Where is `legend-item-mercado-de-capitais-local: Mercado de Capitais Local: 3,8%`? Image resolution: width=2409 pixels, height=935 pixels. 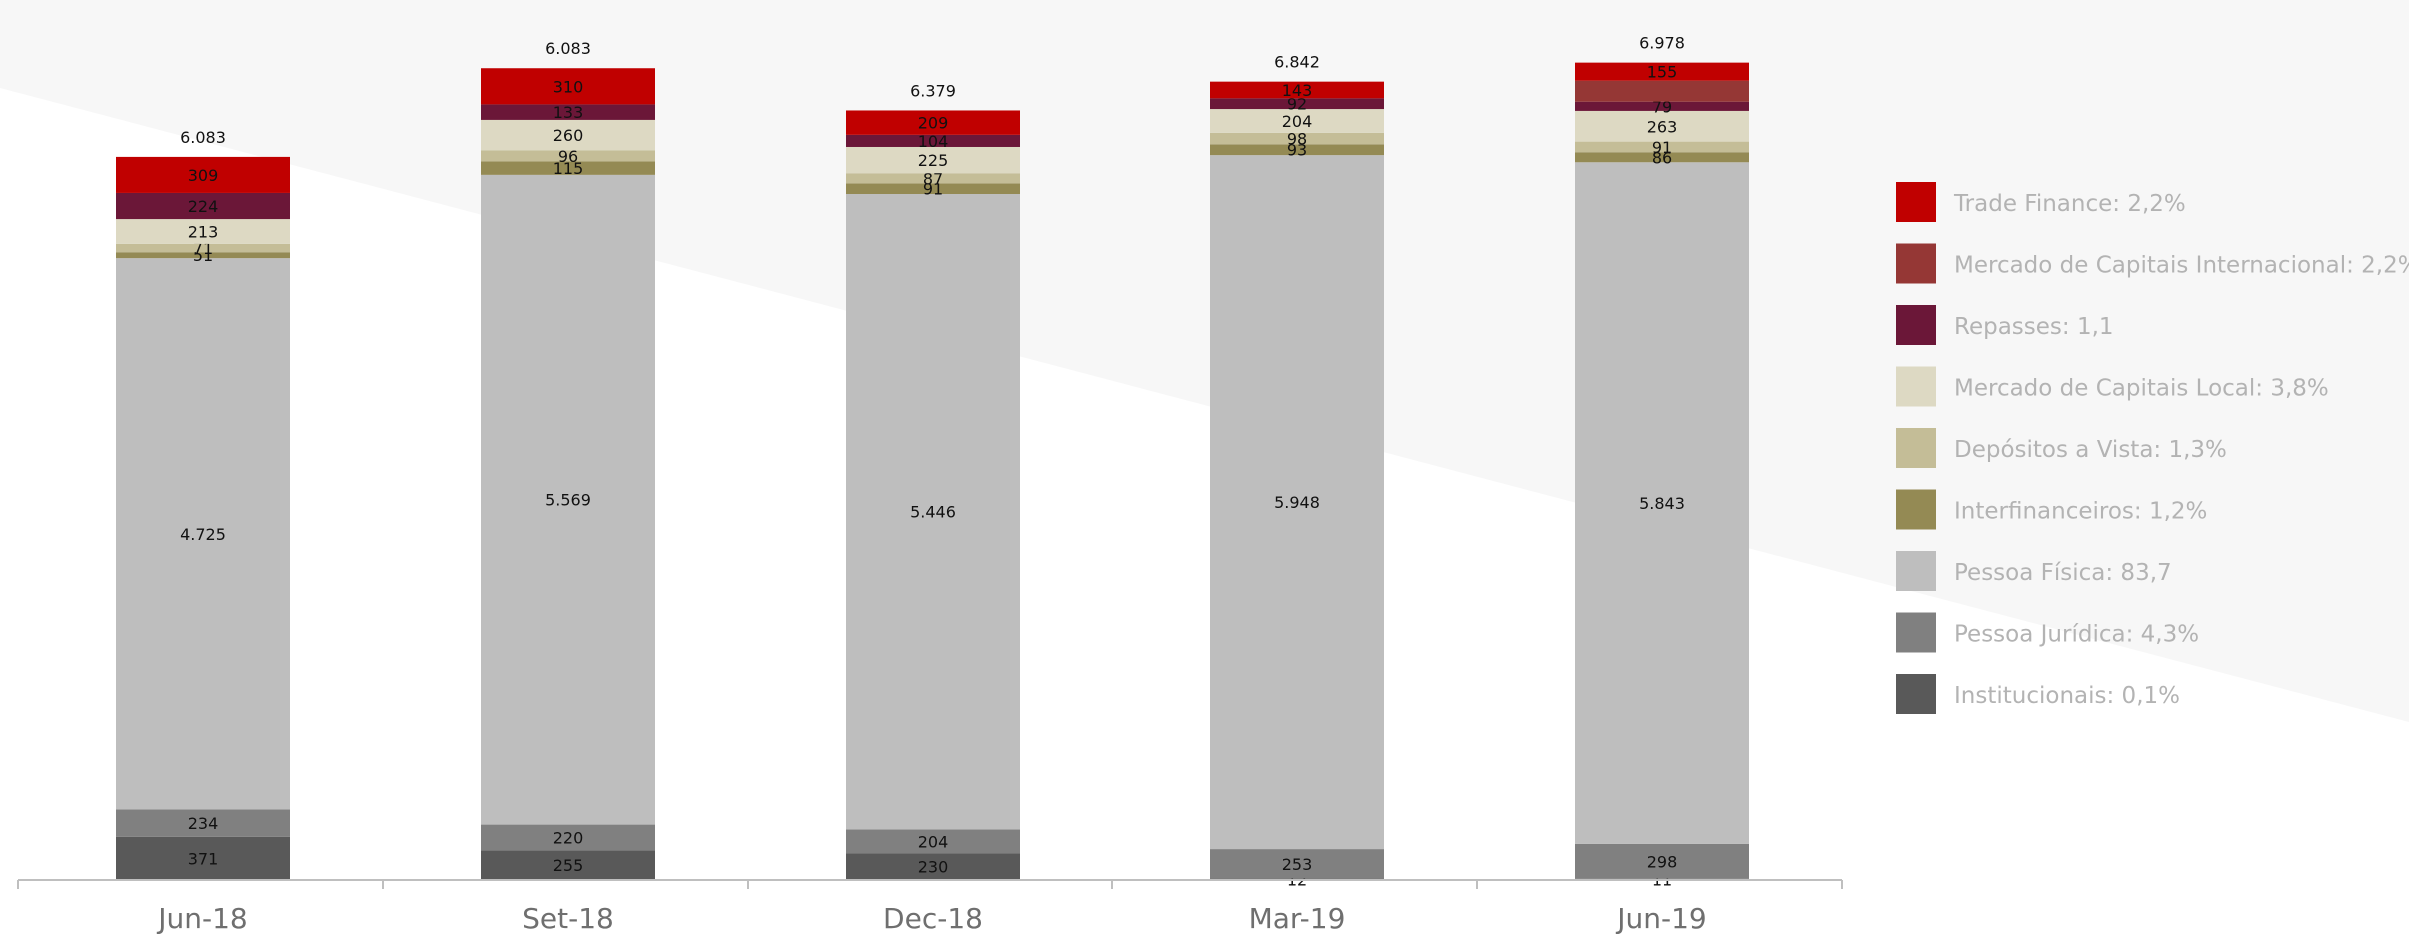 legend-item-mercado-de-capitais-local: Mercado de Capitais Local: 3,8% is located at coordinates (2112, 386).